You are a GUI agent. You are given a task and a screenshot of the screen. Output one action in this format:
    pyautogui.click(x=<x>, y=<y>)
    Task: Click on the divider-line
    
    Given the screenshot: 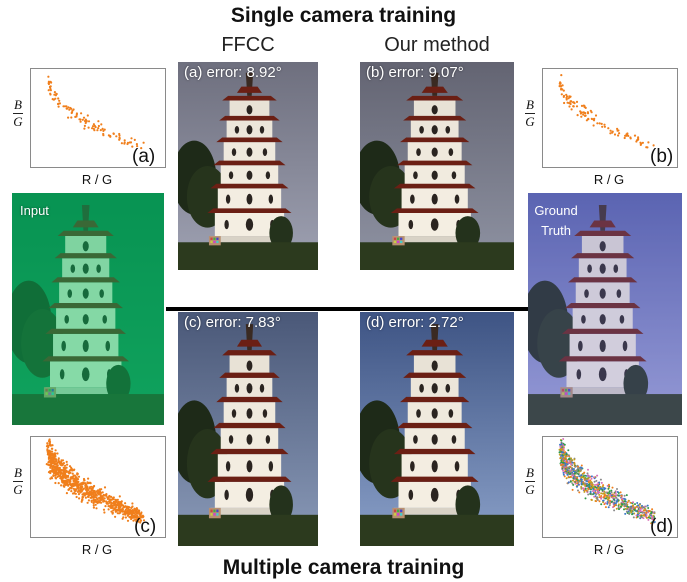 What is the action you would take?
    pyautogui.click(x=347, y=309)
    